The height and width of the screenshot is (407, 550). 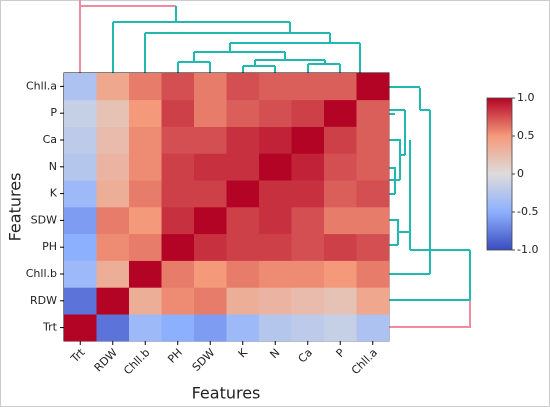 What do you see at coordinates (15, 207) in the screenshot?
I see `y-axis-title: Features` at bounding box center [15, 207].